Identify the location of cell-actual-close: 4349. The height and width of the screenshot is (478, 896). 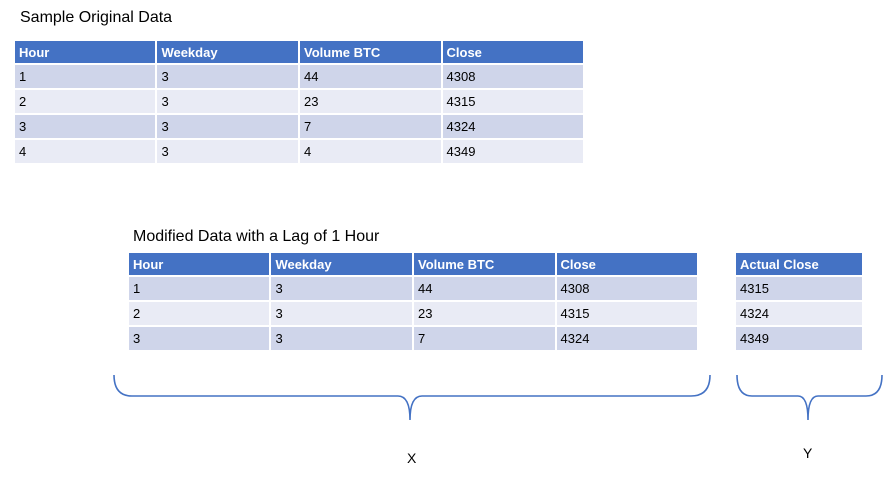
(799, 338).